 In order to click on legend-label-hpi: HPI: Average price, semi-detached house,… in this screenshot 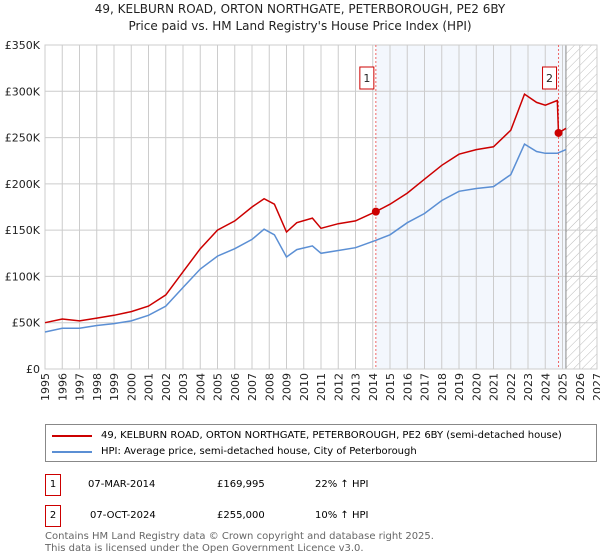, I will do `click(259, 451)`.